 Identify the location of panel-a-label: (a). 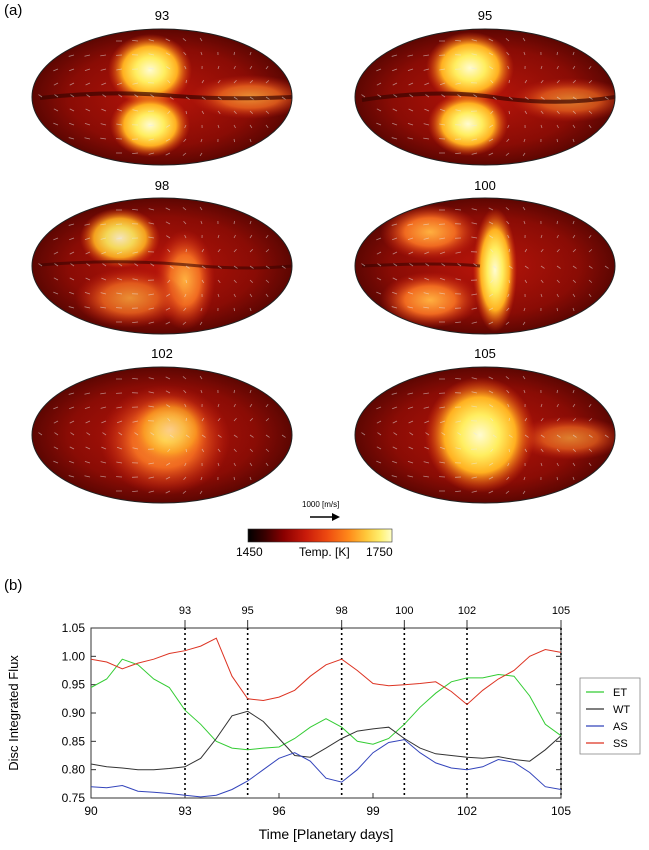
(13, 10).